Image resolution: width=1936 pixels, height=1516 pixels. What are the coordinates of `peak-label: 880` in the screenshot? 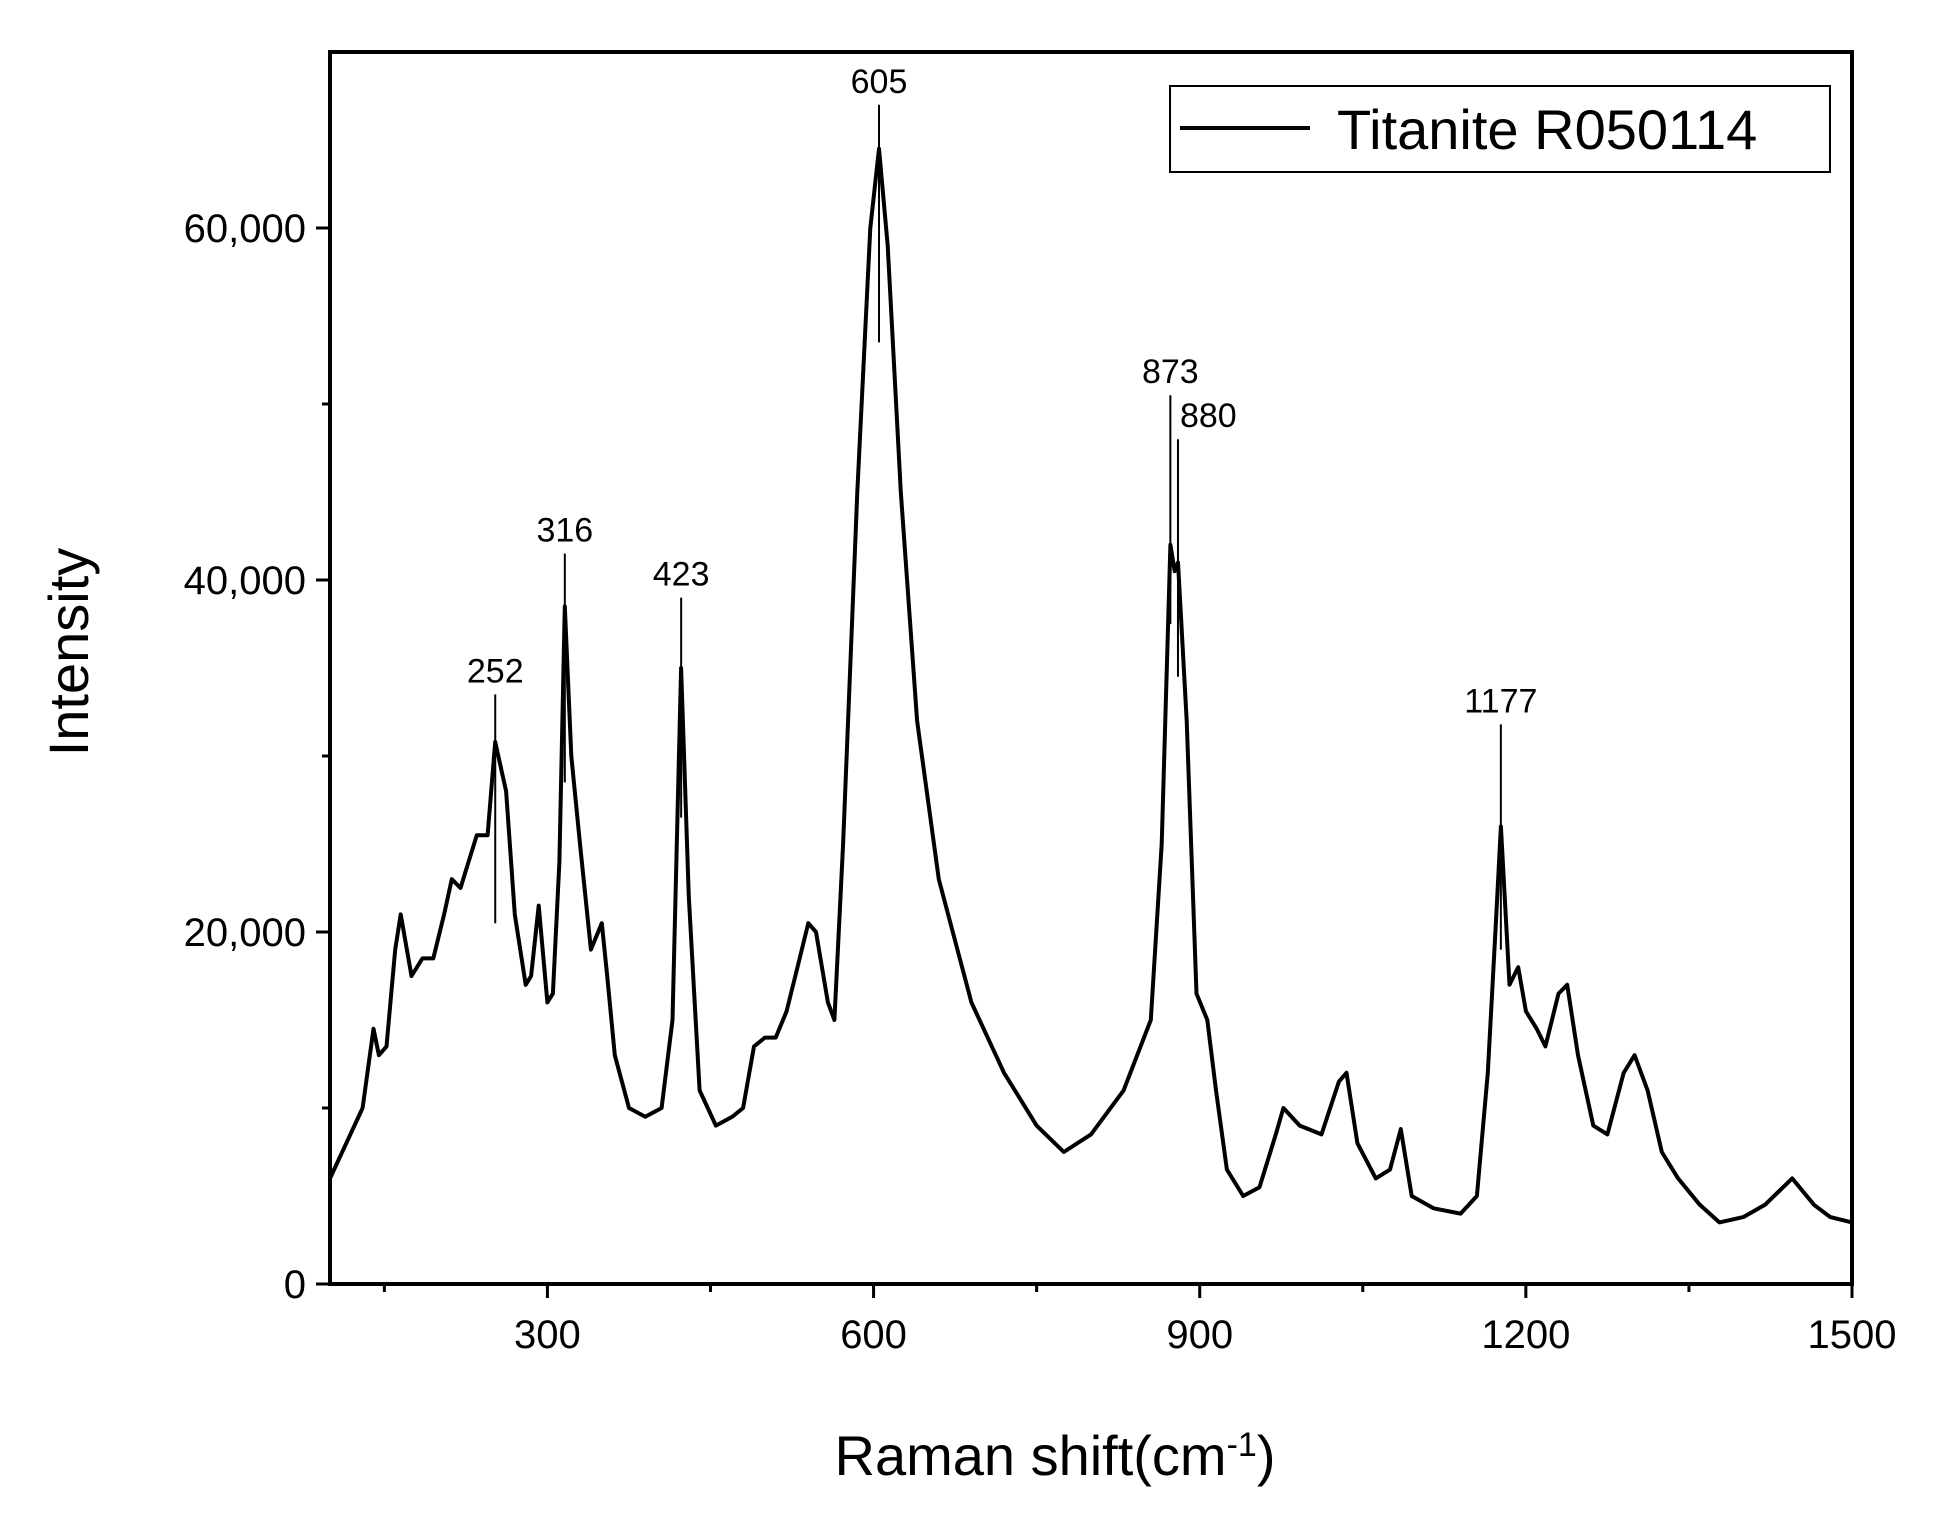 It's located at (1208, 416).